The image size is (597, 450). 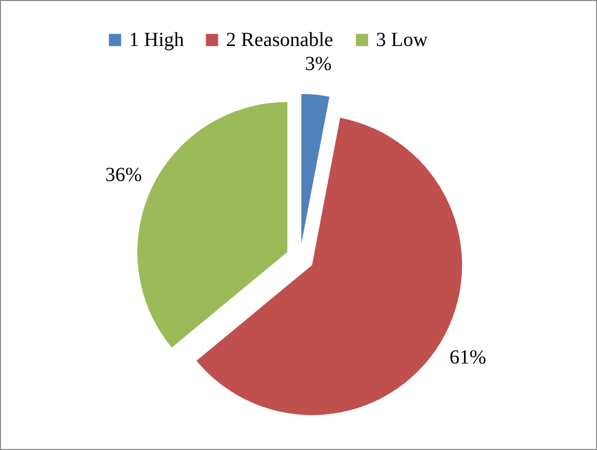 I want to click on data-label: 36%, so click(x=123, y=175).